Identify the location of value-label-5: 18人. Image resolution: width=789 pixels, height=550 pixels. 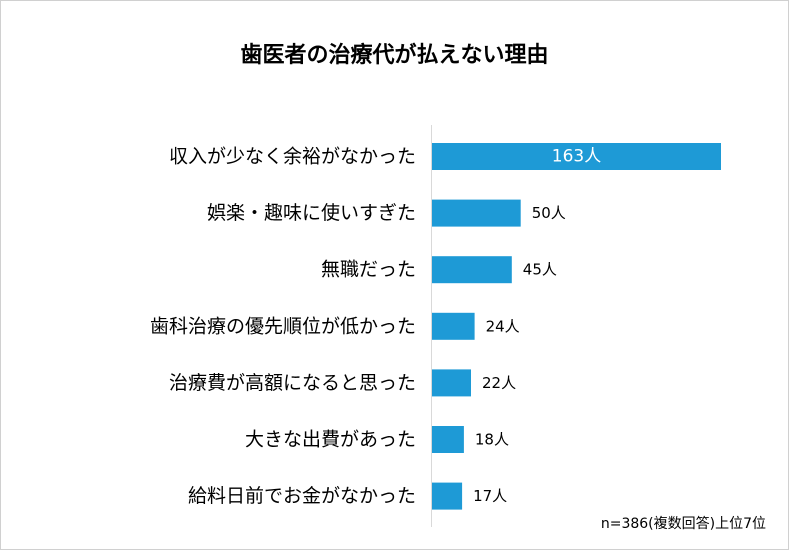
(492, 440).